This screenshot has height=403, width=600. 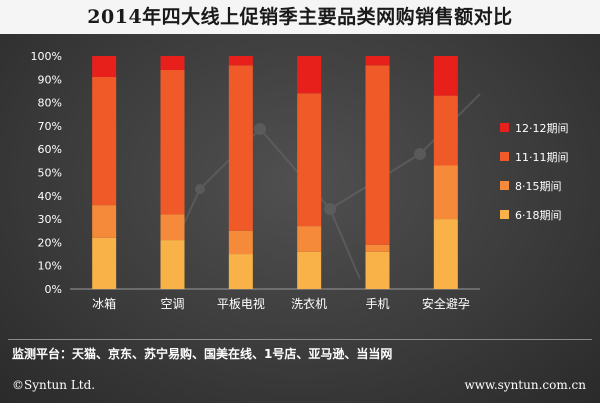 I want to click on chart-title: 2014年四大线上促销季主要品类网购销售额对比, so click(x=300, y=17).